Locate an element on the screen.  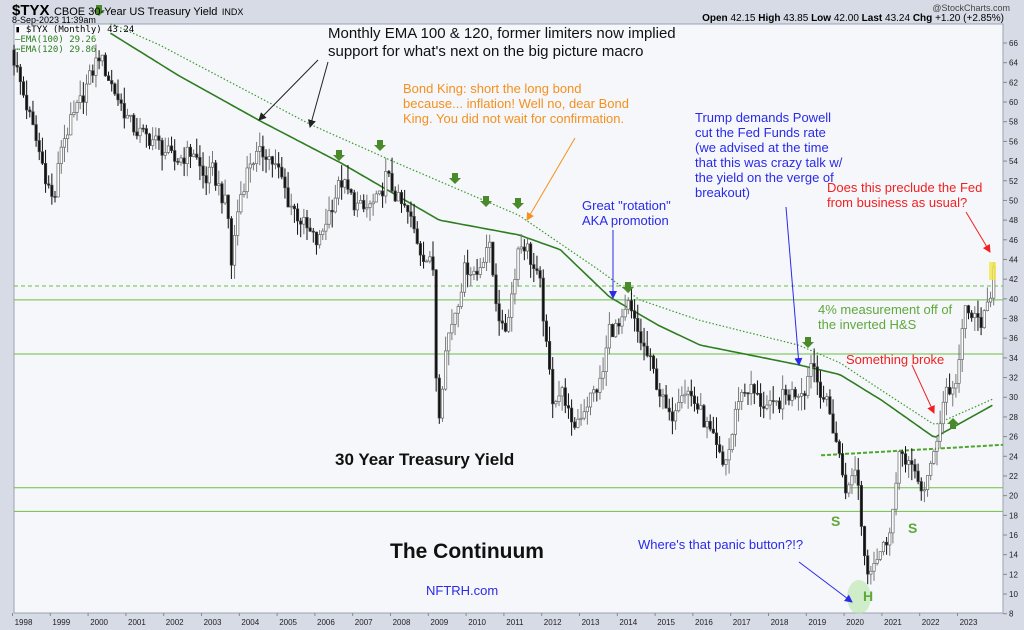
y-tick-label: 46 is located at coordinates (1013, 240).